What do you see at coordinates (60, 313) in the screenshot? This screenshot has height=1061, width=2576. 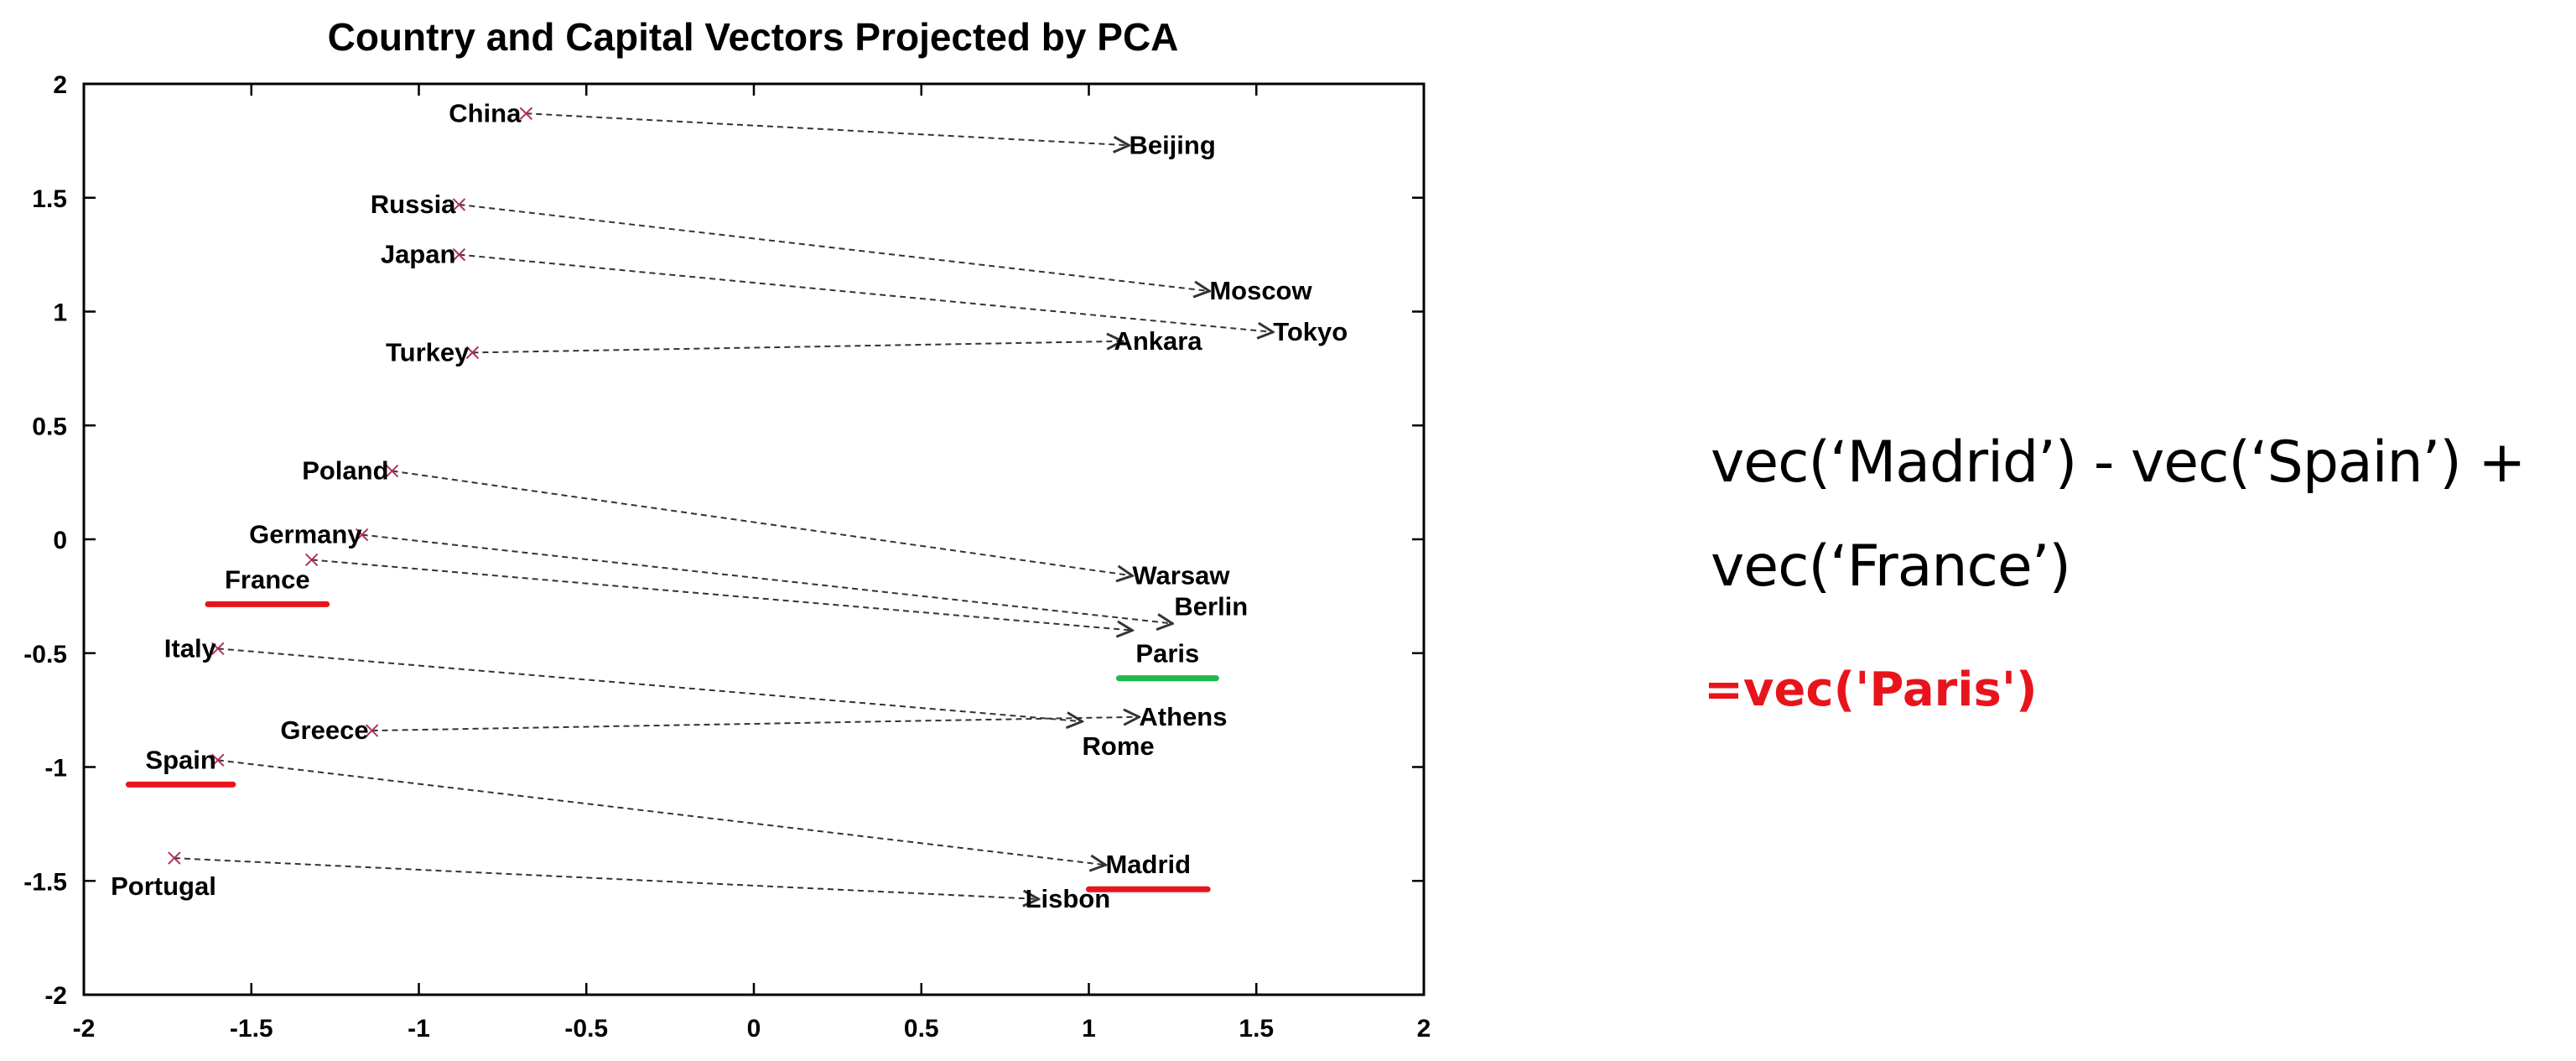 I see `y-tick-label: 1` at bounding box center [60, 313].